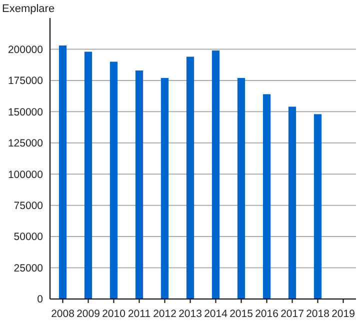  What do you see at coordinates (139, 314) in the screenshot?
I see `x-tick-label: 2011` at bounding box center [139, 314].